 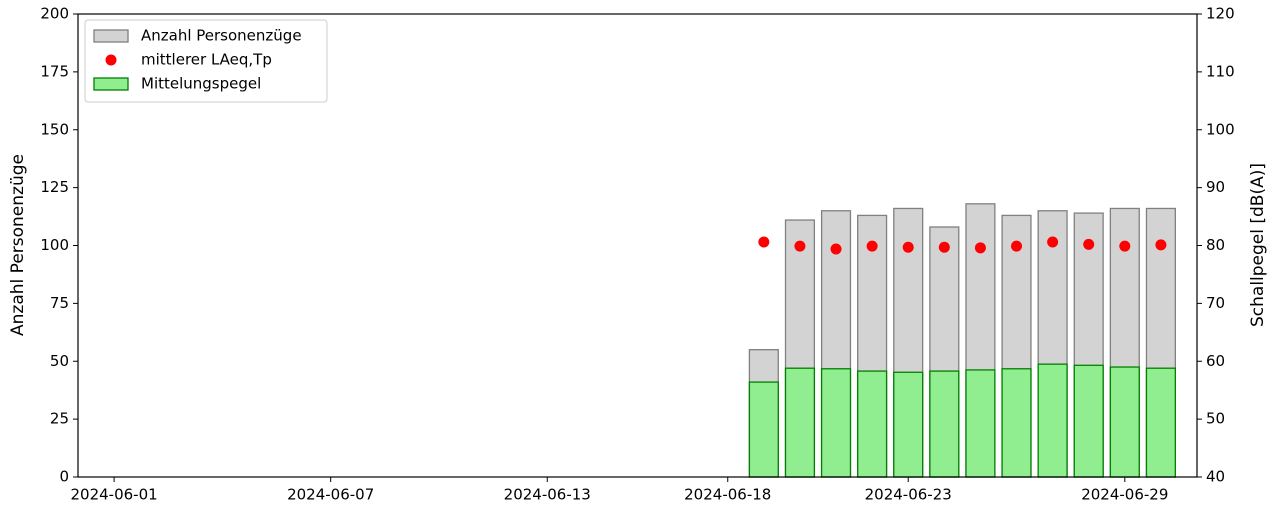 What do you see at coordinates (114, 495) in the screenshot?
I see `x-tick-label: 2024-06-01` at bounding box center [114, 495].